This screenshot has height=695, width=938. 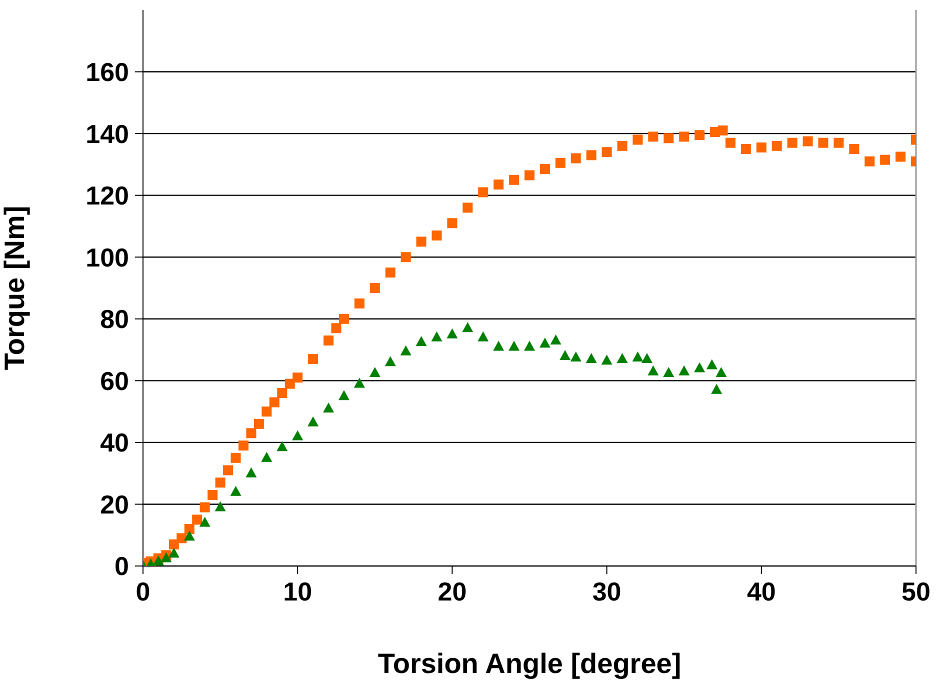 I want to click on y-tick-label: 160, so click(x=107, y=72).